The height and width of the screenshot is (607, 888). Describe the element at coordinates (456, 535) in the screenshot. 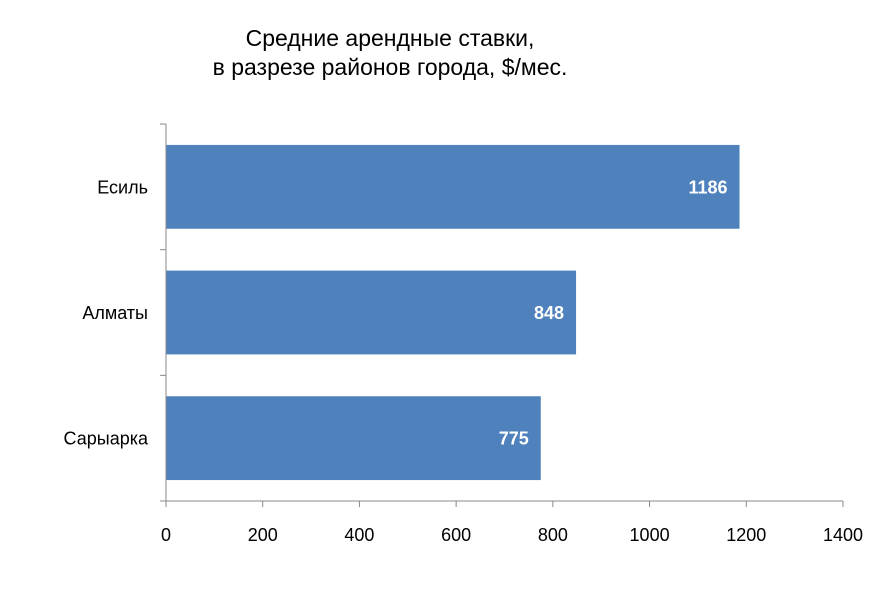

I see `x-tick-label-3: 600` at that location.